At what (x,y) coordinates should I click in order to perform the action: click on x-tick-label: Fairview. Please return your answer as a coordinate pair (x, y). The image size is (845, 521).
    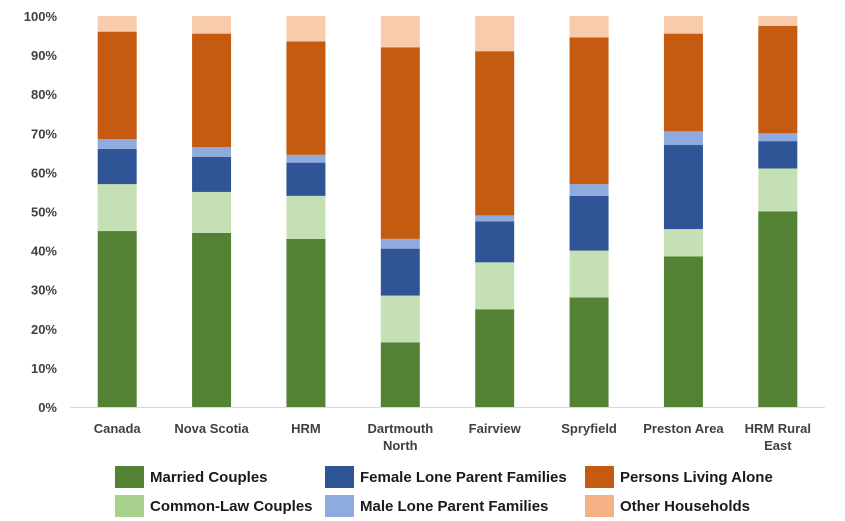
    Looking at the image, I should click on (495, 428).